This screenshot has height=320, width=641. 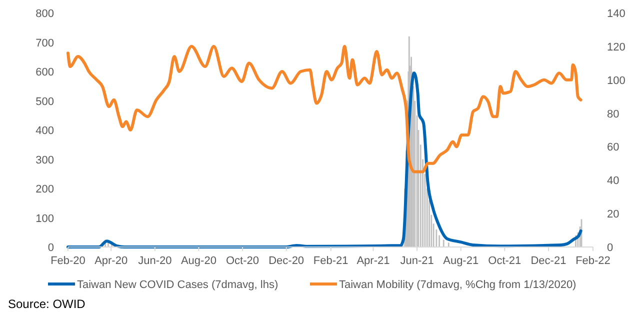 What do you see at coordinates (613, 114) in the screenshot?
I see `y2-tick-label: 80` at bounding box center [613, 114].